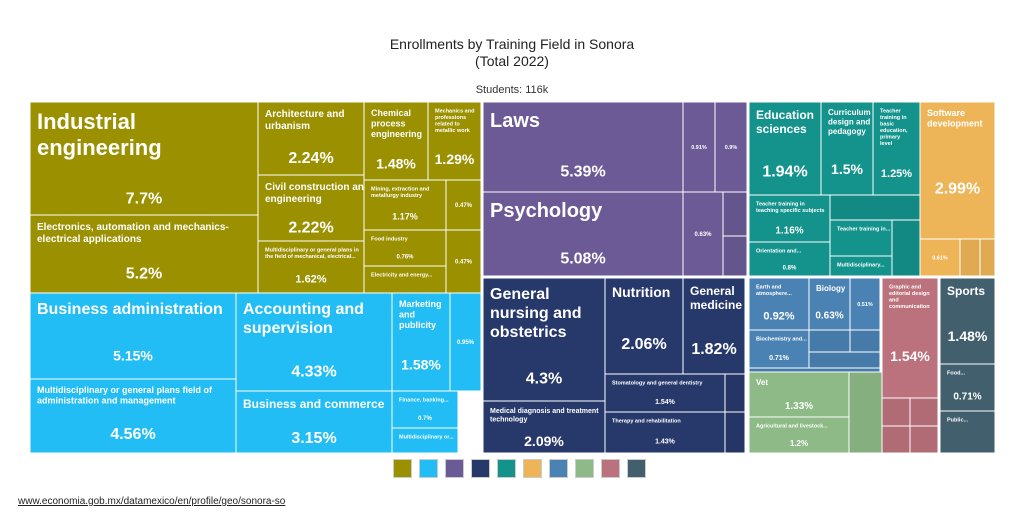 The image size is (1024, 524). What do you see at coordinates (425, 409) in the screenshot?
I see `treemap-tile: Finance, banking... 0.7%` at bounding box center [425, 409].